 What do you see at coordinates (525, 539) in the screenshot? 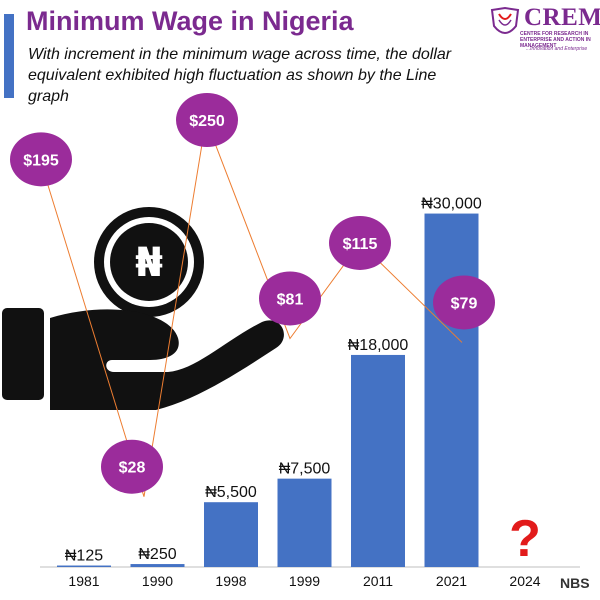
I see `question-mark-annotation: ?` at bounding box center [525, 539].